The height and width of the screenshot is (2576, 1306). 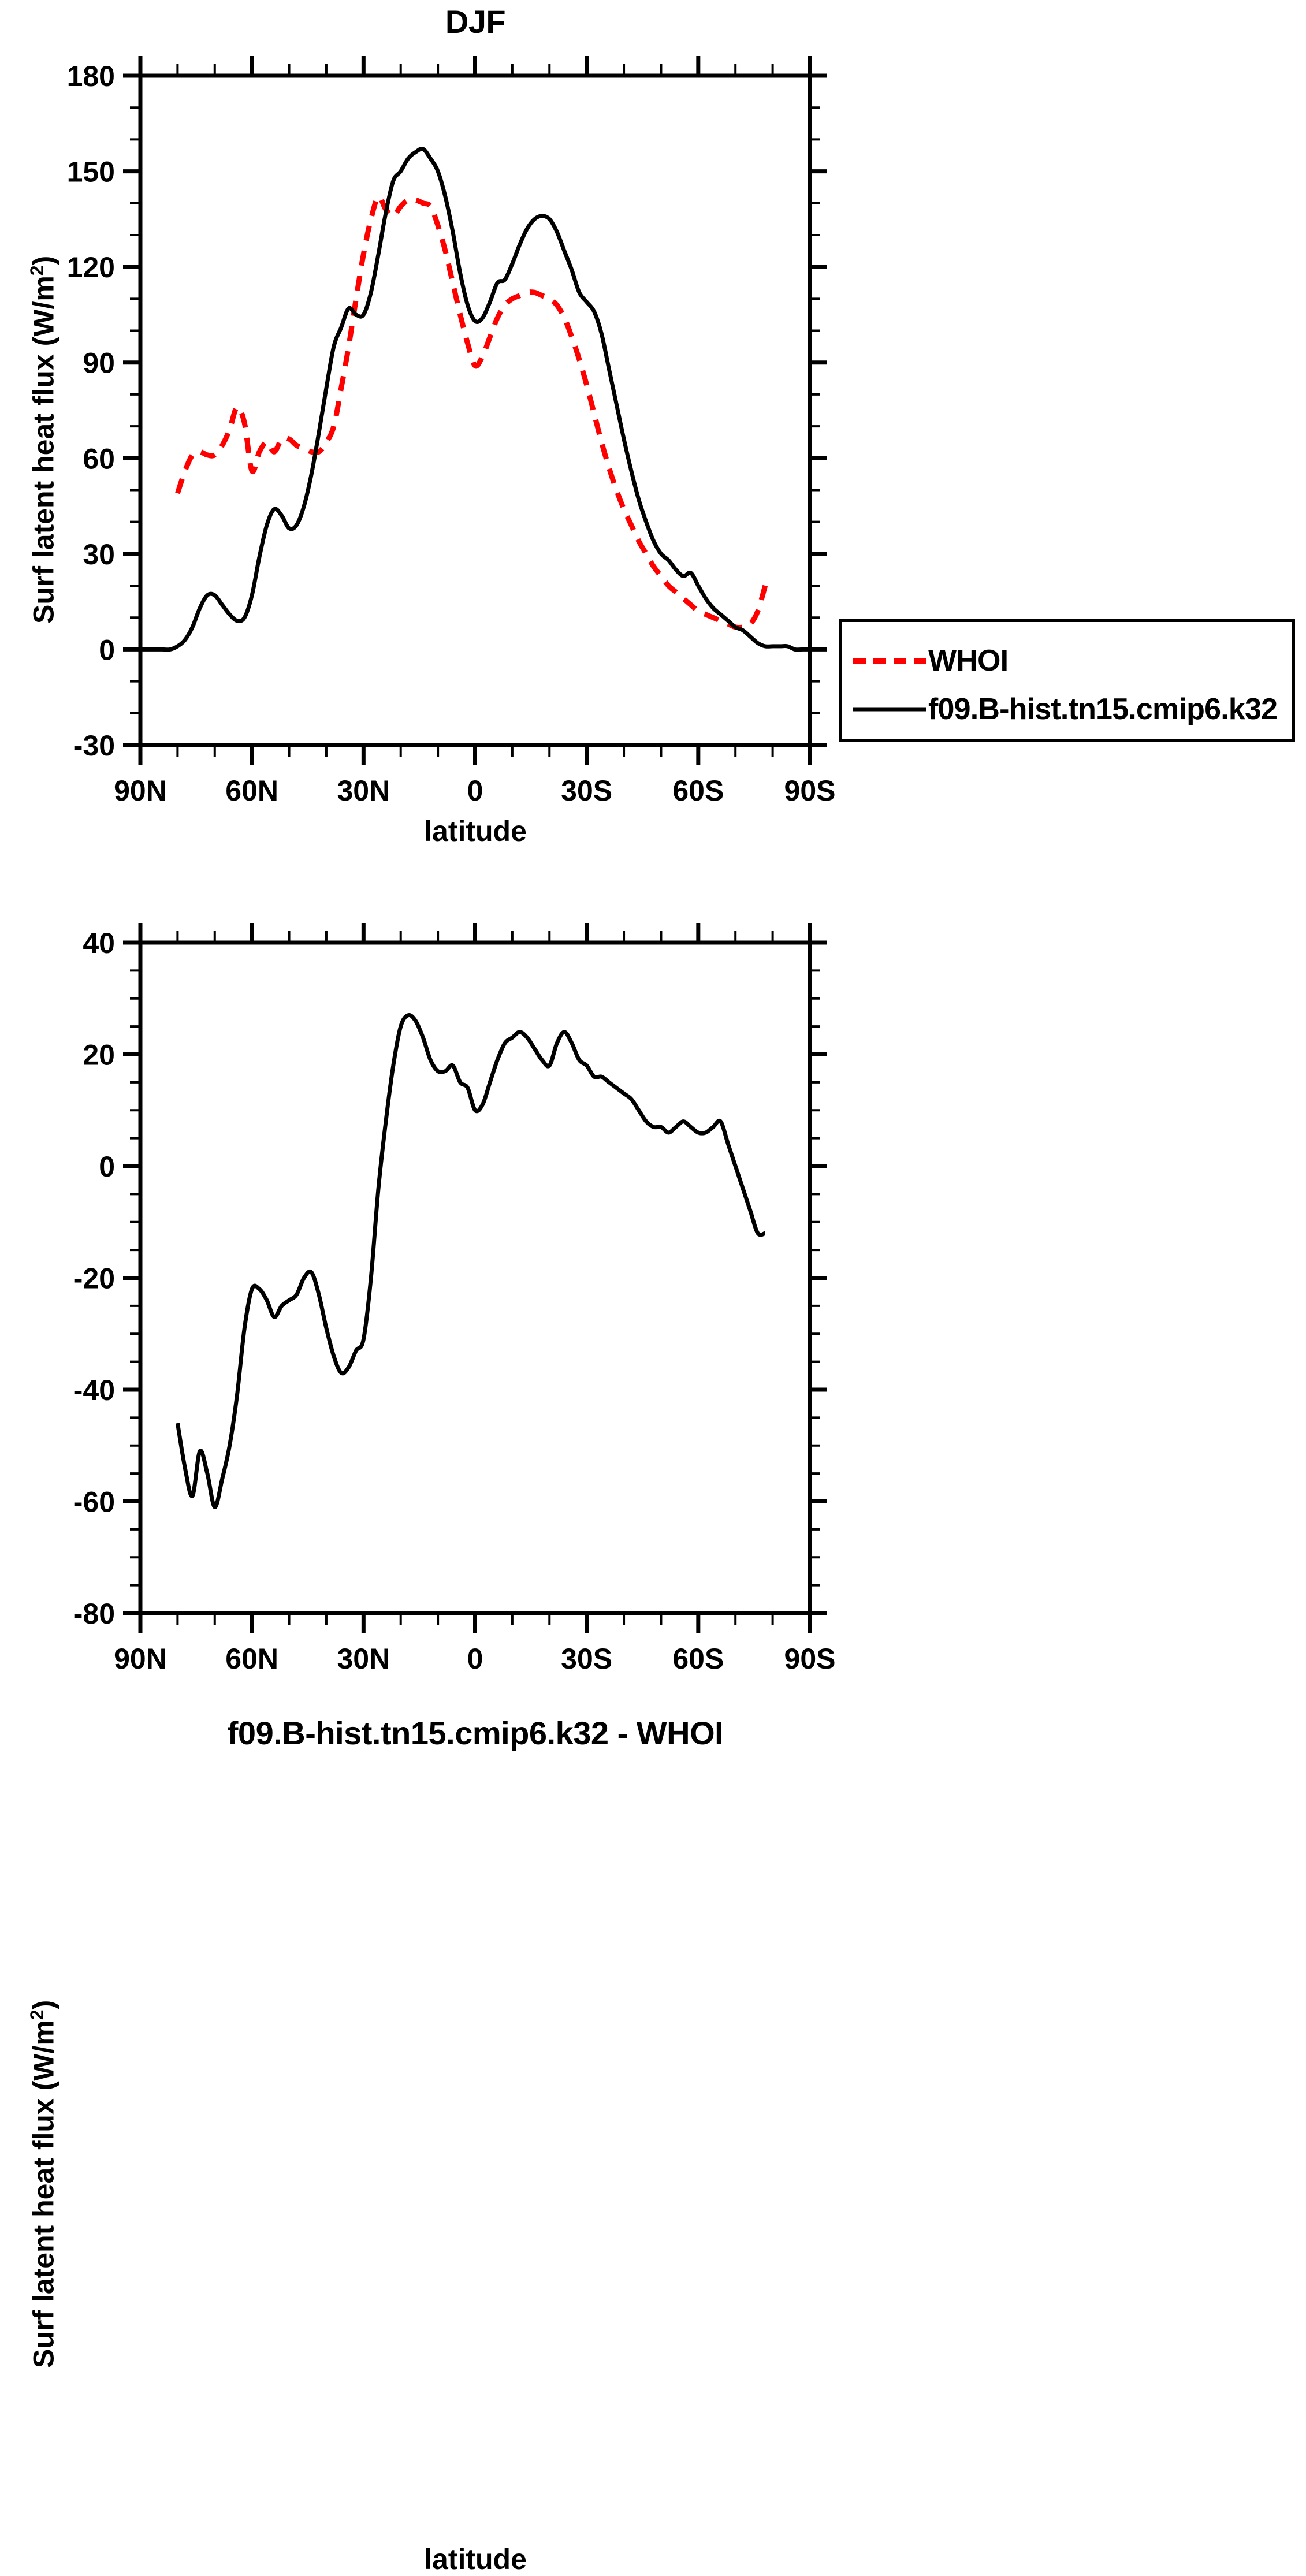 I want to click on y-tick-label: 60, so click(x=99, y=459).